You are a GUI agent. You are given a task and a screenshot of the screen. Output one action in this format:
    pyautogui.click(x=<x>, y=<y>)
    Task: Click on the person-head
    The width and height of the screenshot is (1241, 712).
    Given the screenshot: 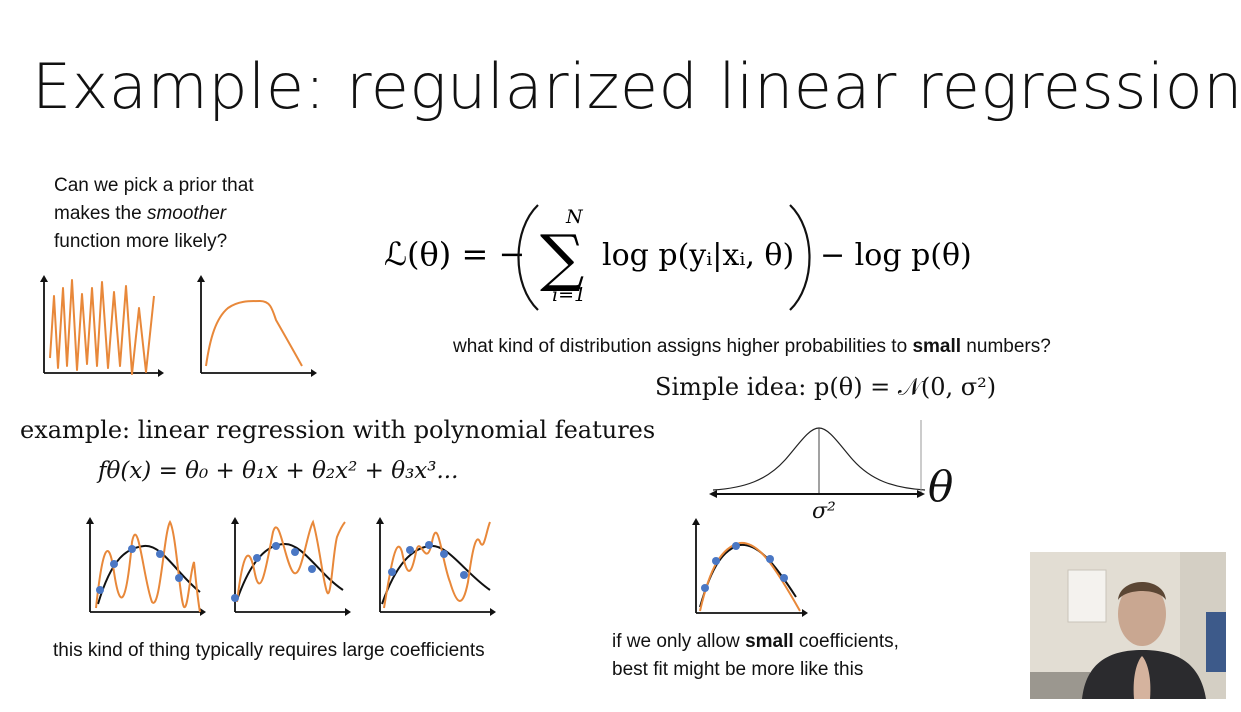 What is the action you would take?
    pyautogui.click(x=1142, y=614)
    